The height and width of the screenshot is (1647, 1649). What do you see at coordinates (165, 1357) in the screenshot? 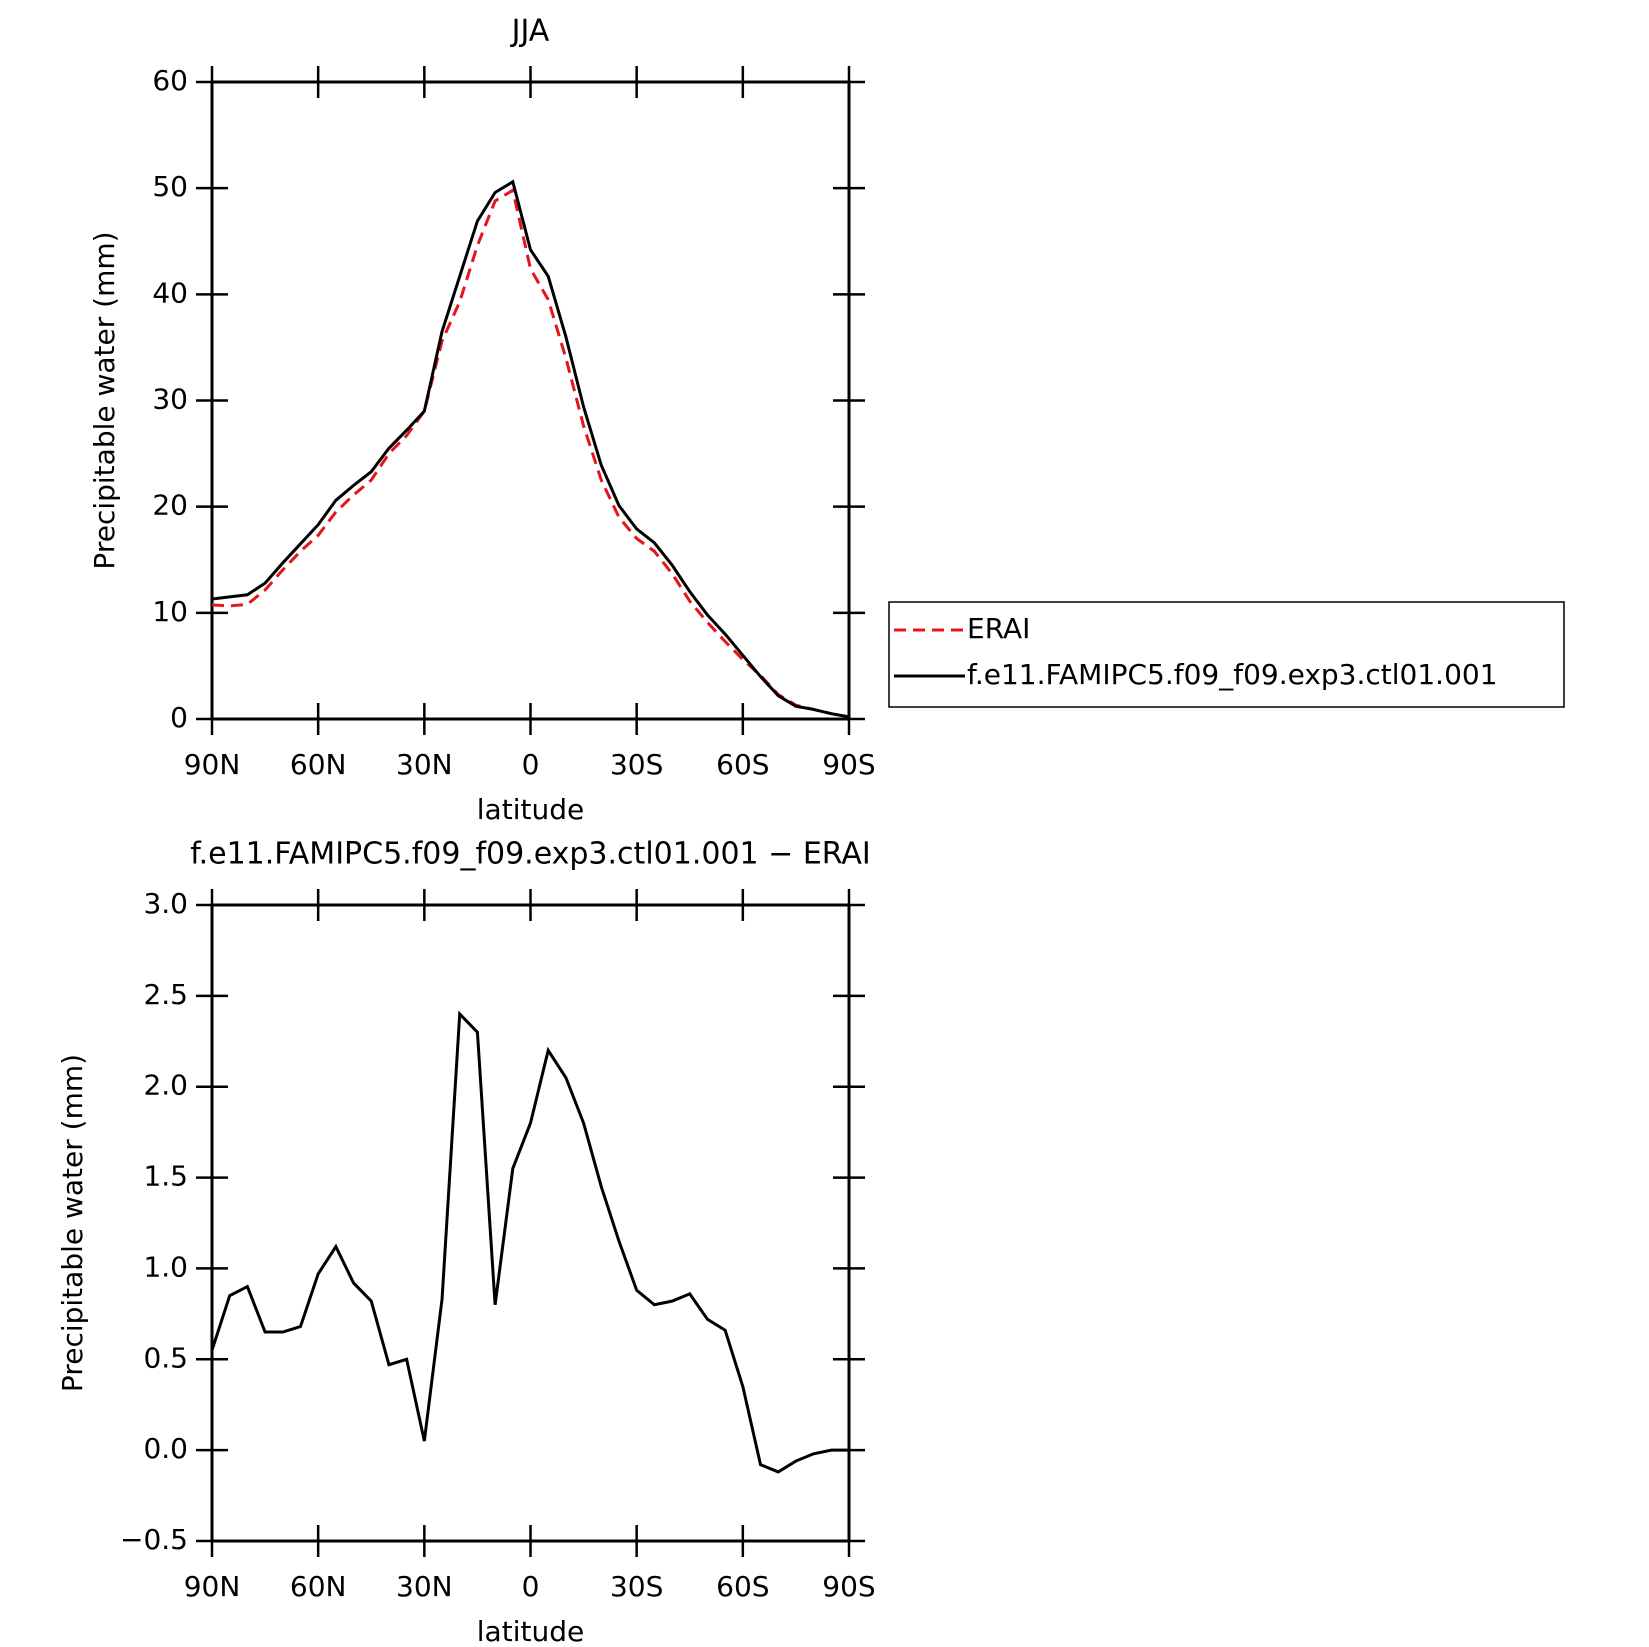
I see `y-tick-label: 0.5` at bounding box center [165, 1357].